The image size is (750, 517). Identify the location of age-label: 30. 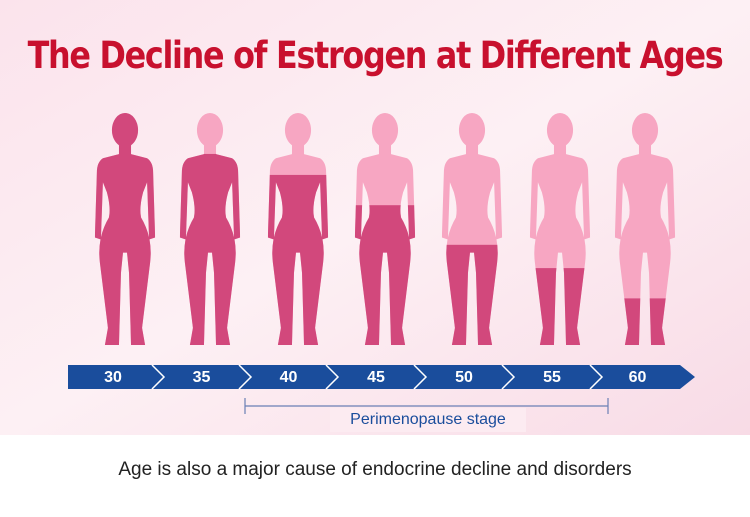
(113, 377).